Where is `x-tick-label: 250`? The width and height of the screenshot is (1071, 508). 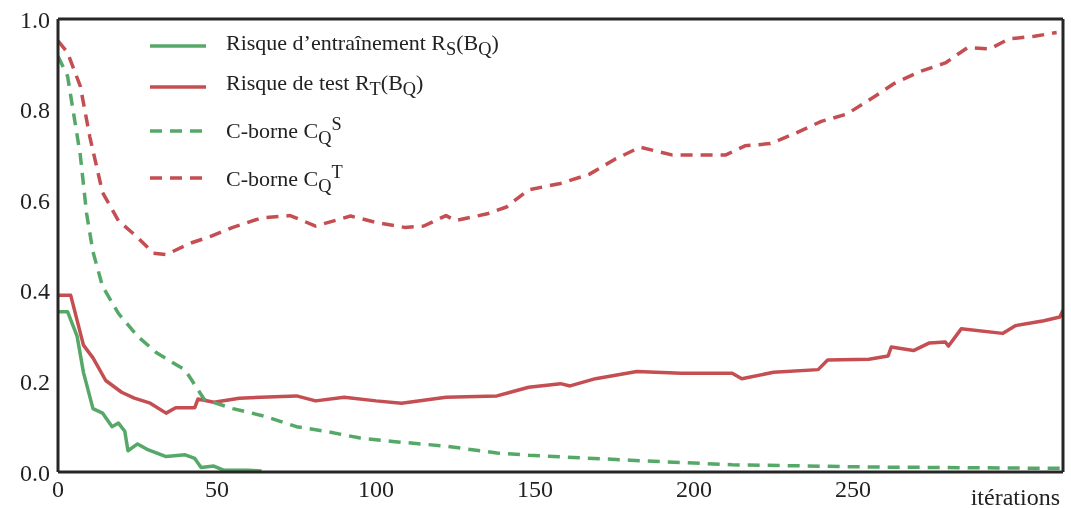
x-tick-label: 250 is located at coordinates (853, 489).